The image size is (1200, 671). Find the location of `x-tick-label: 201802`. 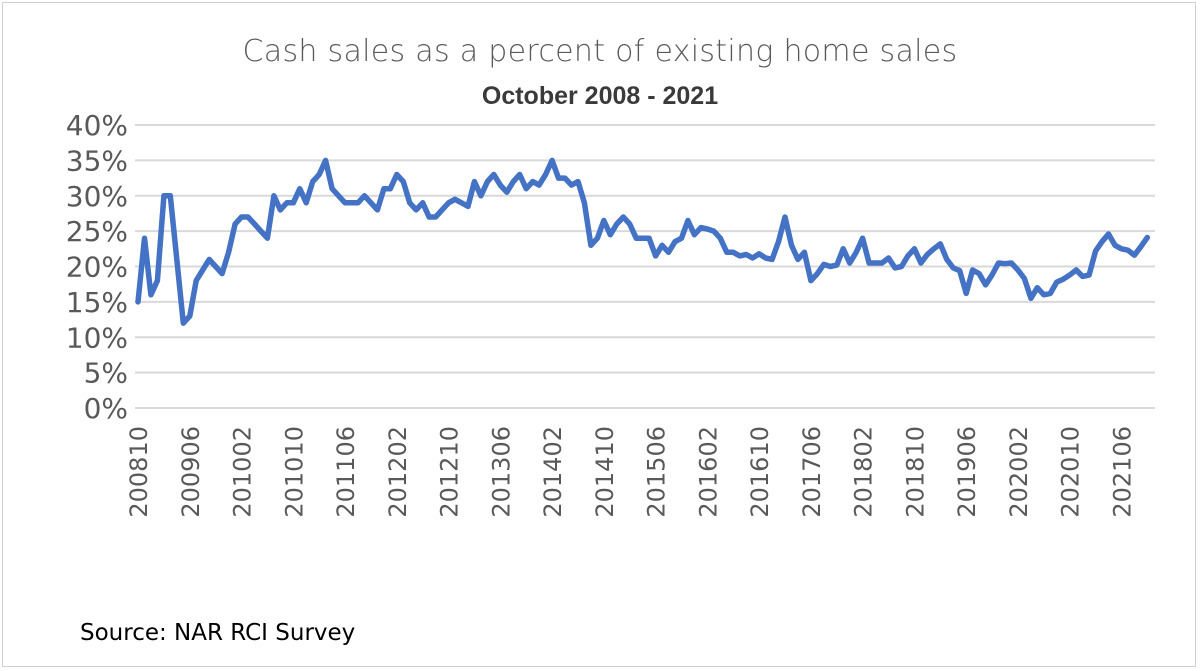

x-tick-label: 201802 is located at coordinates (864, 472).